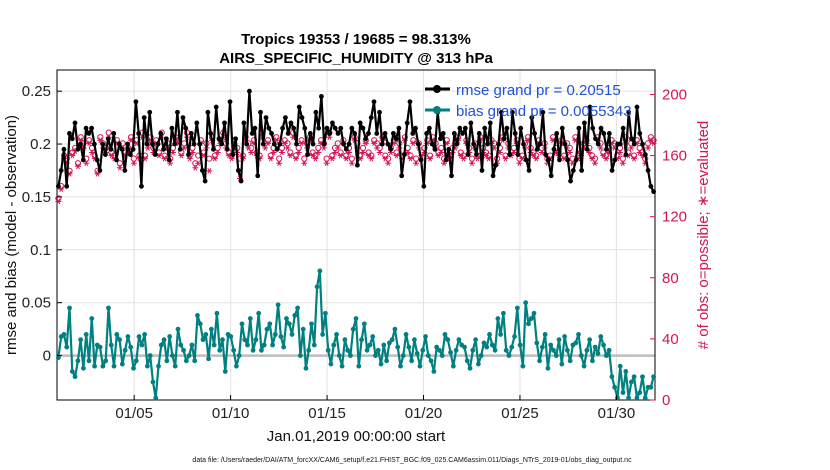  What do you see at coordinates (674, 94) in the screenshot?
I see `y-right-tick-label: 200` at bounding box center [674, 94].